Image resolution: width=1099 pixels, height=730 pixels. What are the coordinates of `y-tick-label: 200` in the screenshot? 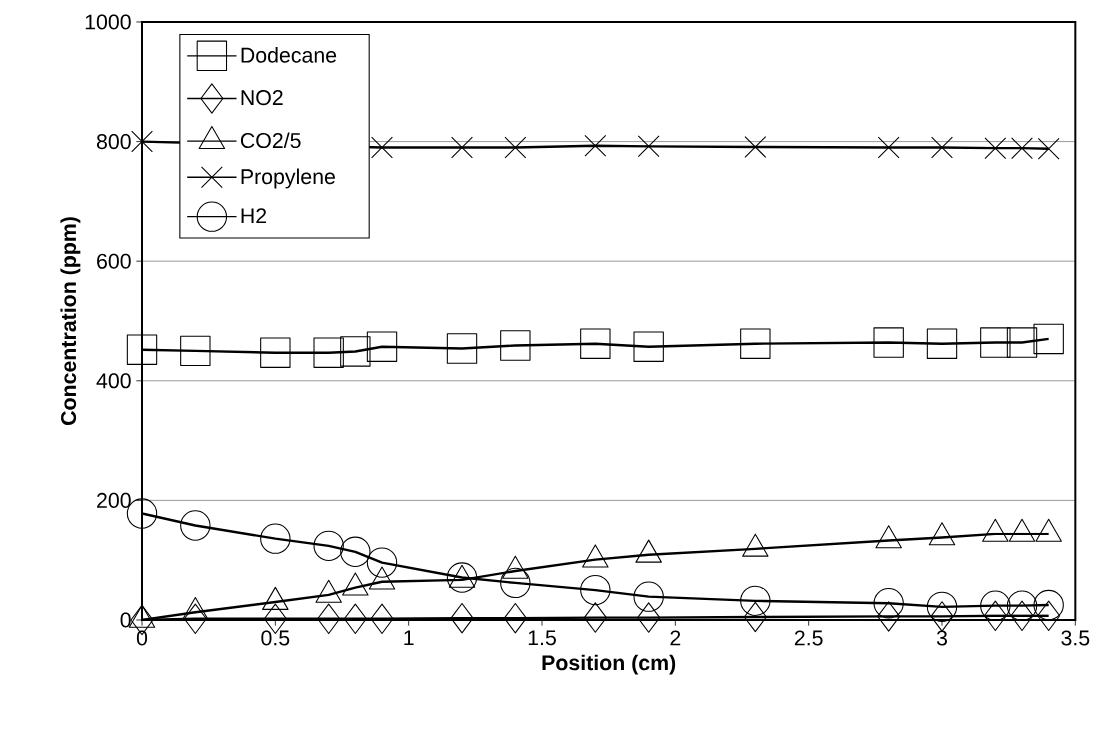 It's located at (114, 500).